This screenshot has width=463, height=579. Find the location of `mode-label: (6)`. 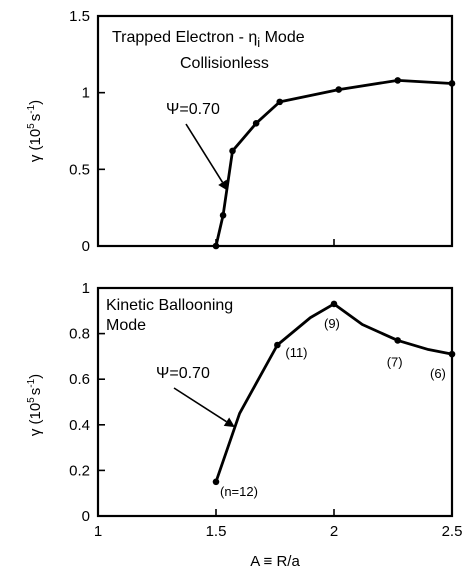

mode-label: (6) is located at coordinates (438, 373).